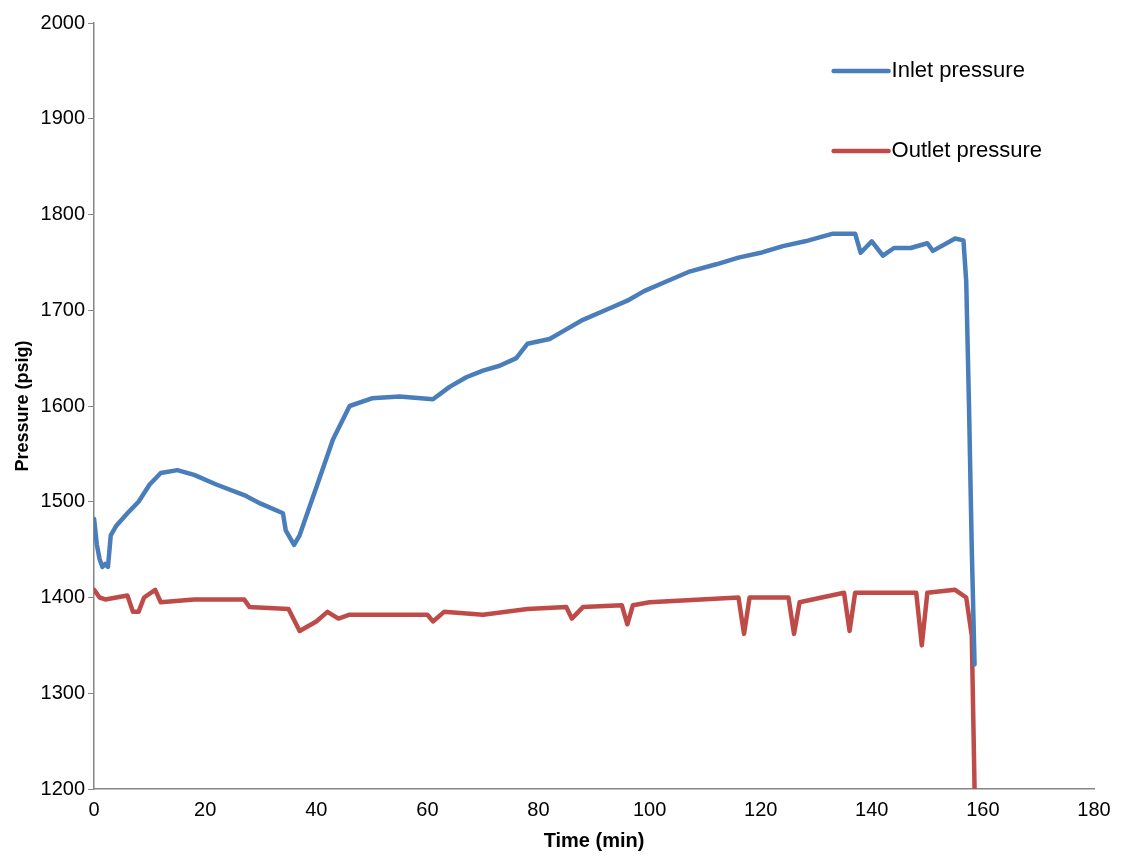  What do you see at coordinates (983, 808) in the screenshot?
I see `x-tick-label: 160` at bounding box center [983, 808].